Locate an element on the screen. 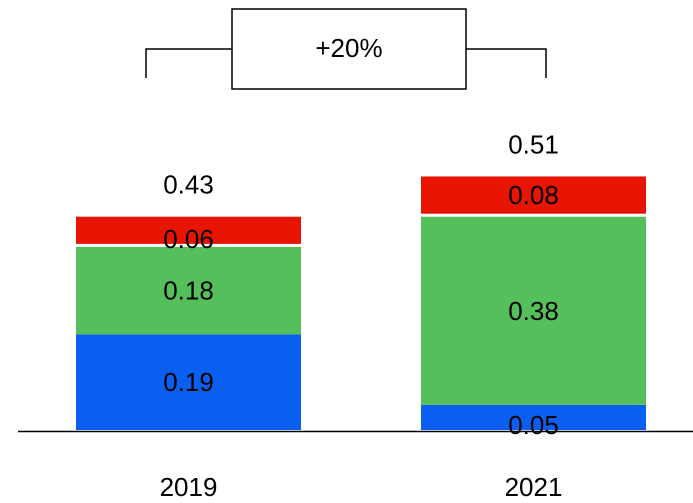 Image resolution: width=693 pixels, height=503 pixels. category-tick-label: 2021 is located at coordinates (534, 487).